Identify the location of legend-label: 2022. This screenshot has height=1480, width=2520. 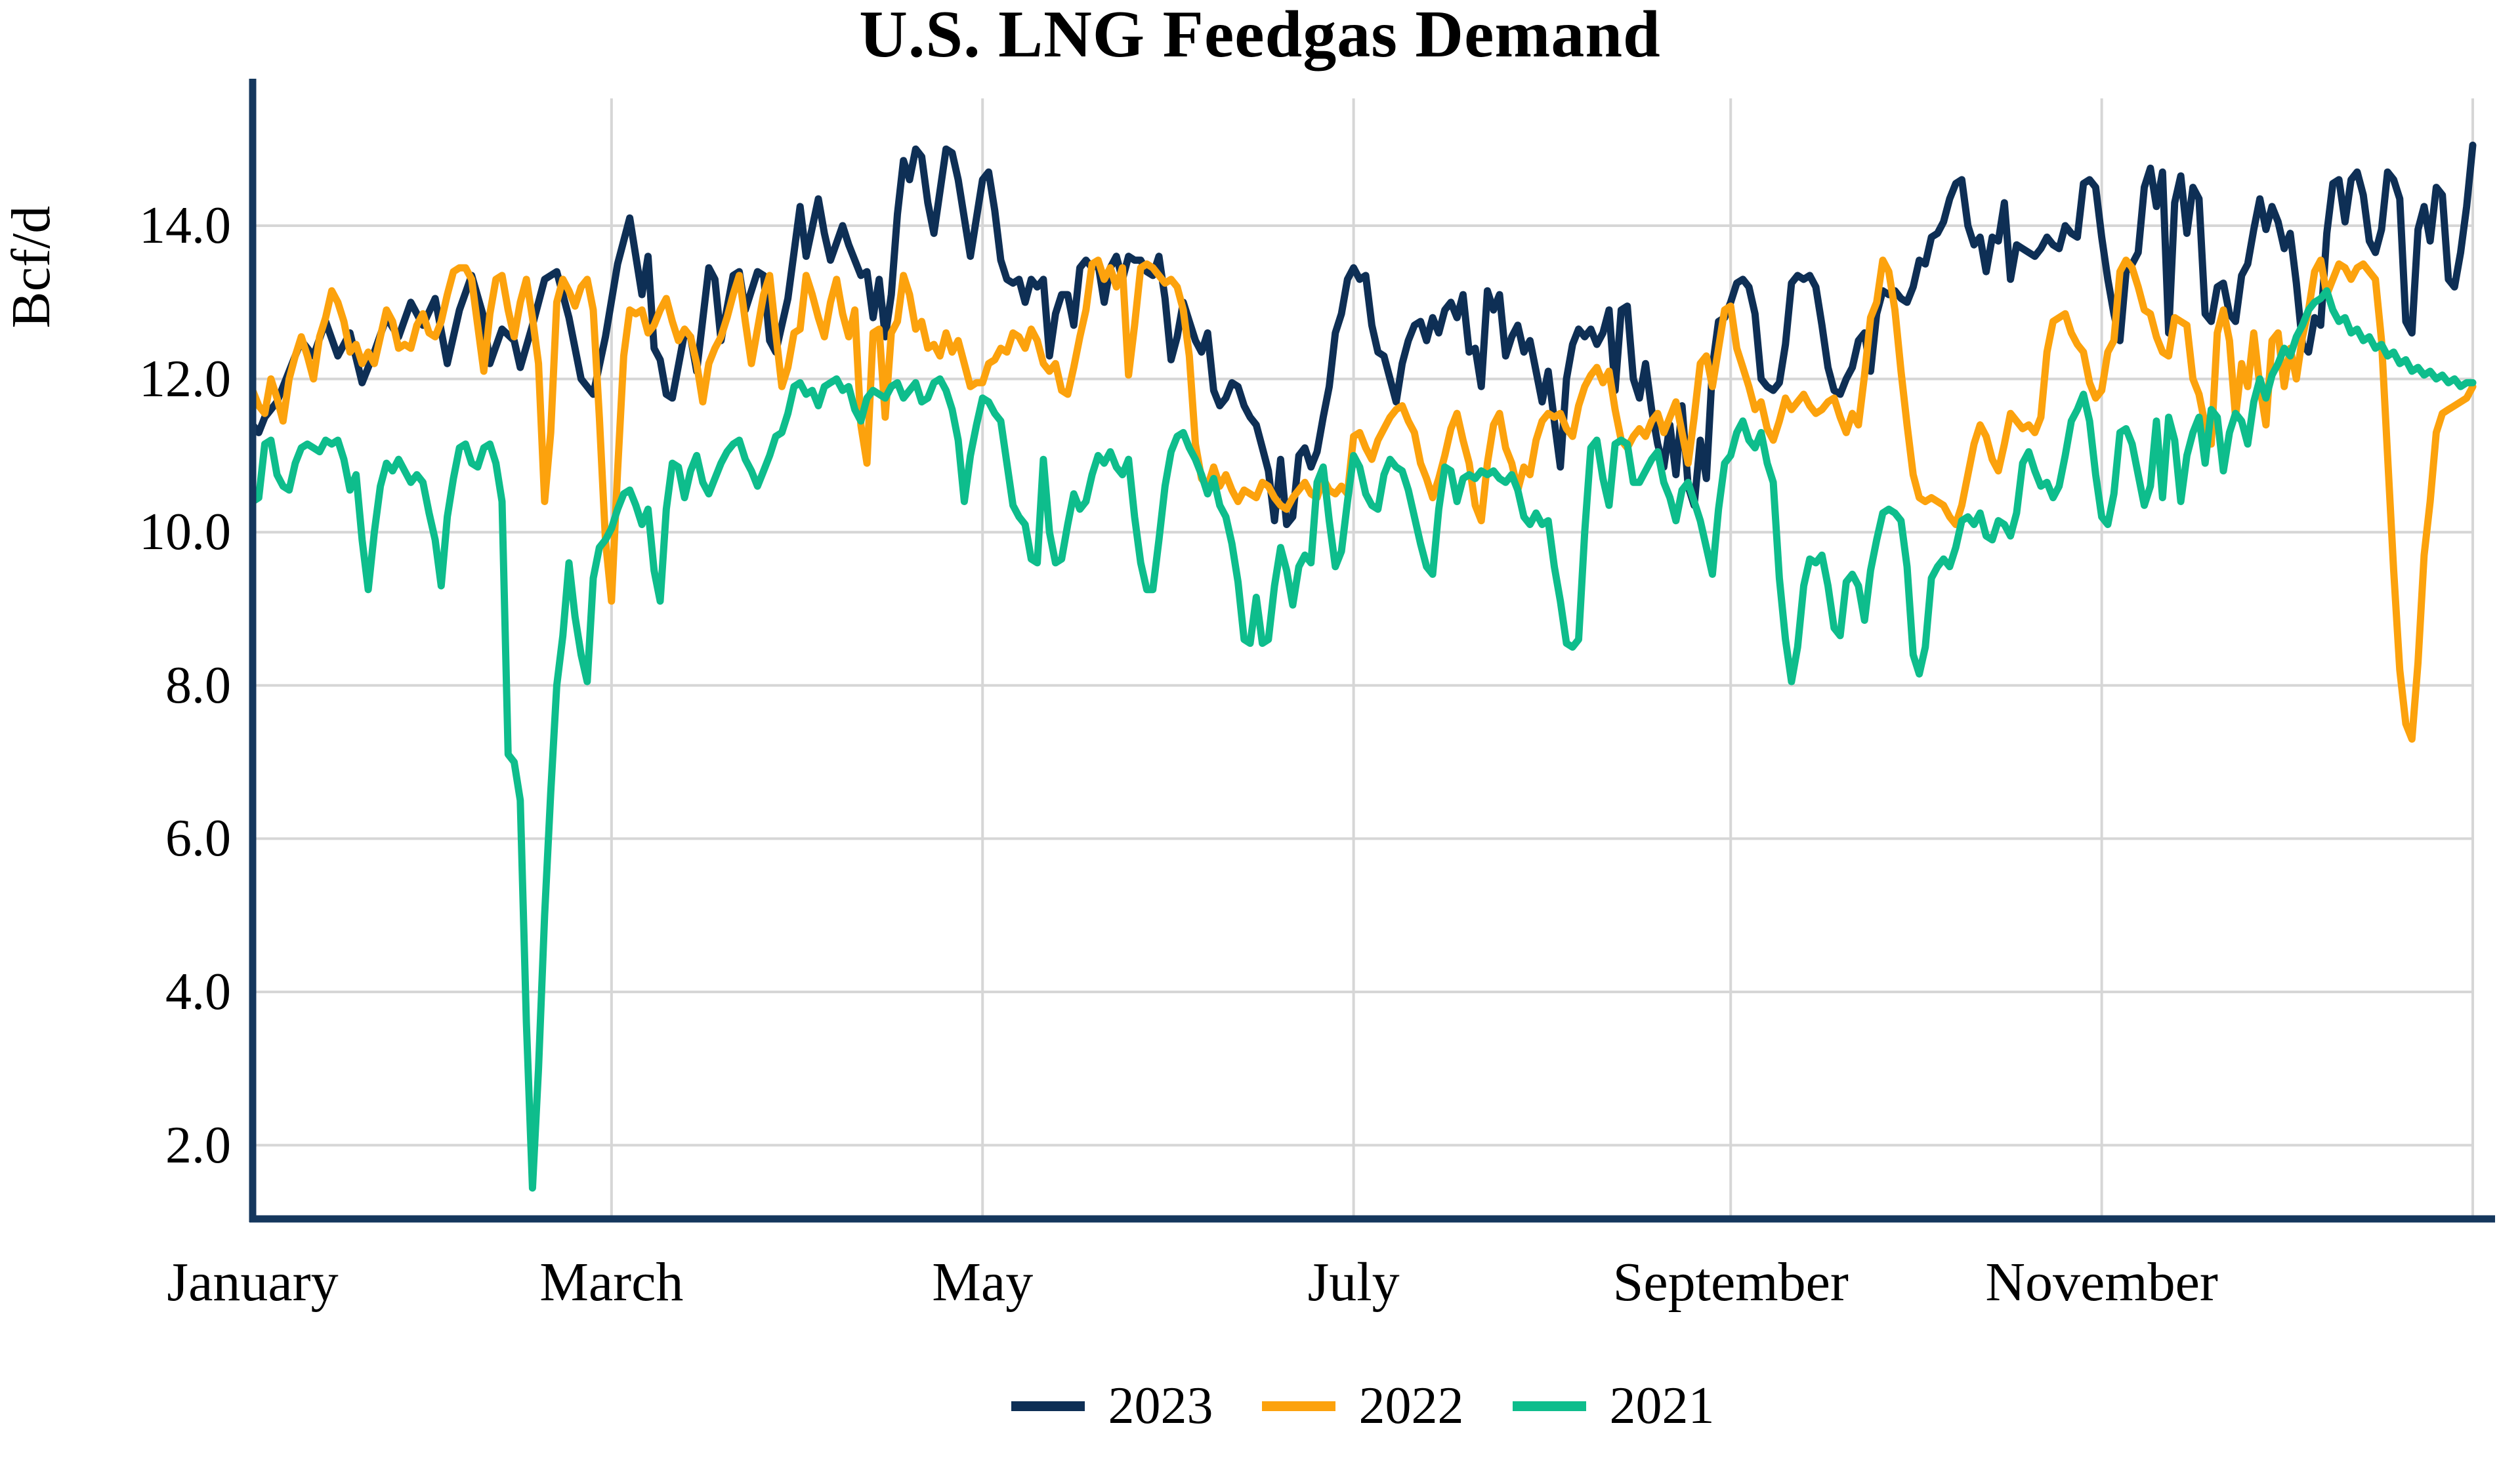
(1411, 1406).